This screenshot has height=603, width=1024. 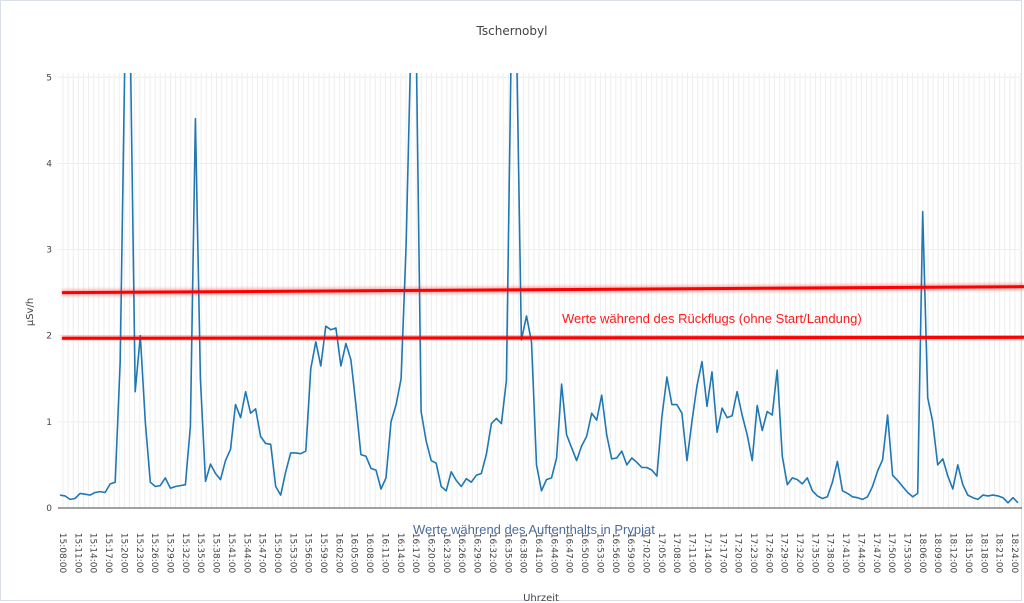 I want to click on x-tick-label: 15:41:00, so click(x=231, y=553).